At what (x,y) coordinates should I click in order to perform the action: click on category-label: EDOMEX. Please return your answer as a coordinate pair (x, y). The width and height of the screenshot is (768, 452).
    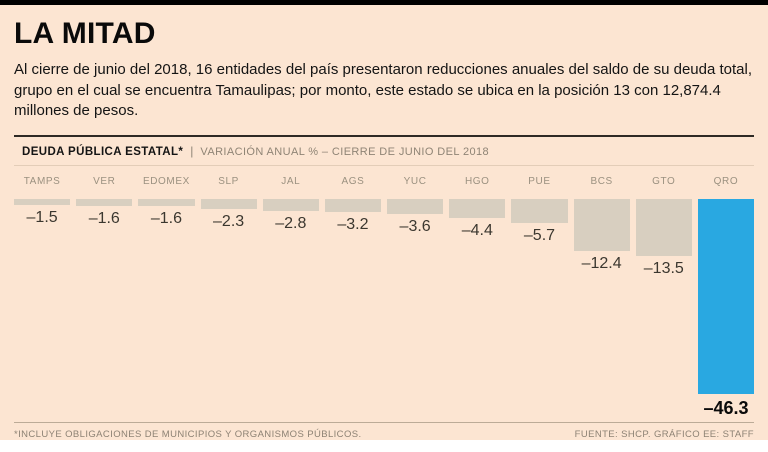
    Looking at the image, I should click on (166, 182).